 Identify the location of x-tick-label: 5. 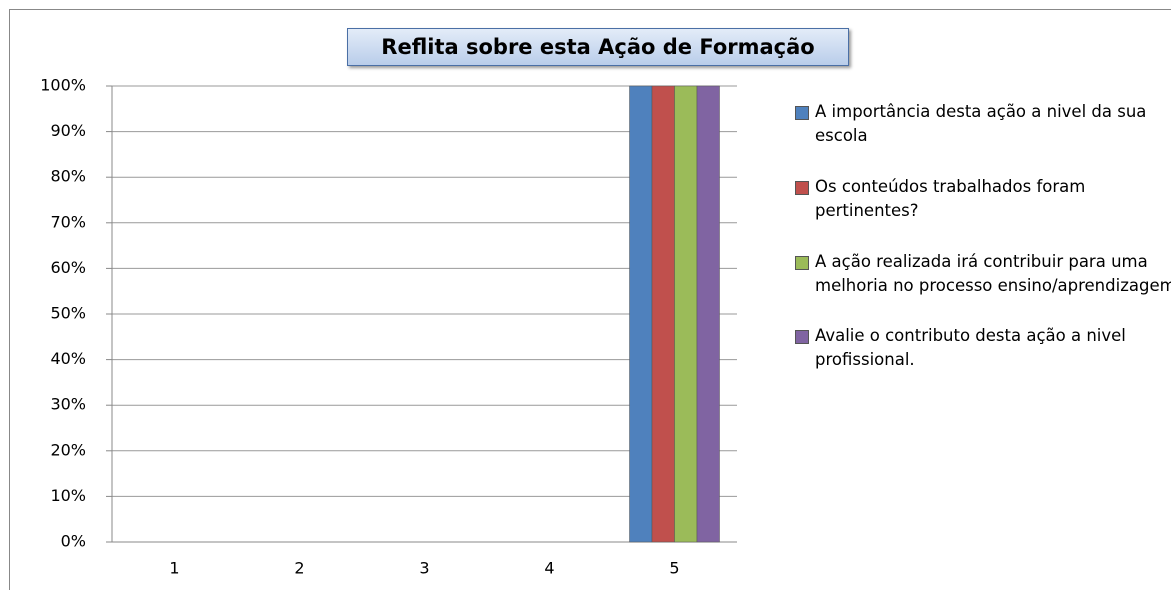
(674, 568).